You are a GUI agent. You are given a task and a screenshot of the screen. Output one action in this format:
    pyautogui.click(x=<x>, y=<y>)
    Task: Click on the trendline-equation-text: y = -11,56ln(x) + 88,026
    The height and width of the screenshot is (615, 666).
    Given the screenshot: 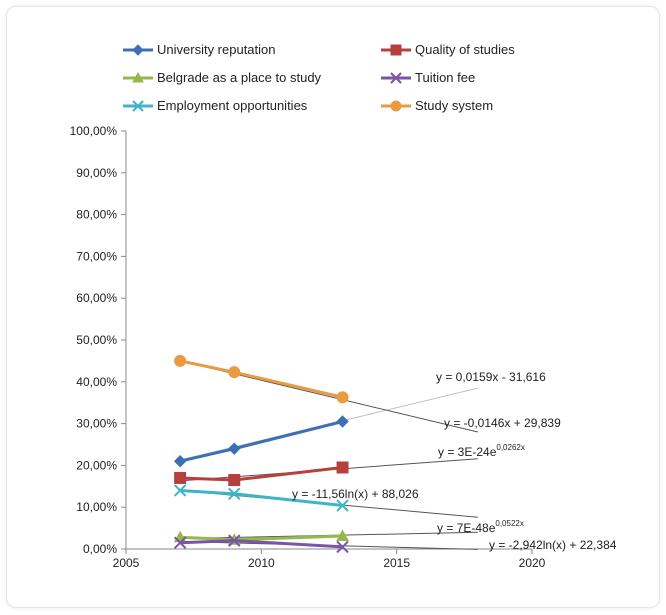 What is the action you would take?
    pyautogui.click(x=355, y=494)
    